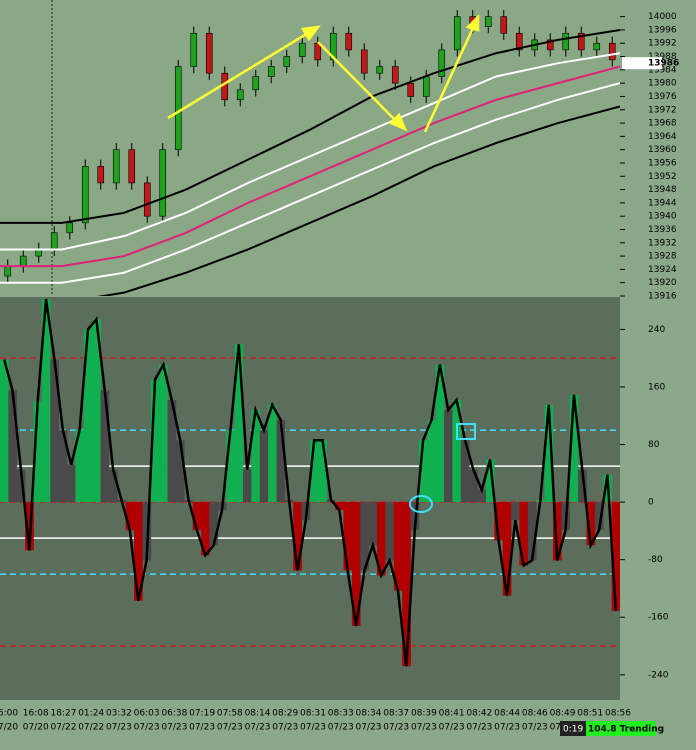 The width and height of the screenshot is (696, 750). Describe the element at coordinates (651, 503) in the screenshot. I see `y-tick-label: 0` at that location.